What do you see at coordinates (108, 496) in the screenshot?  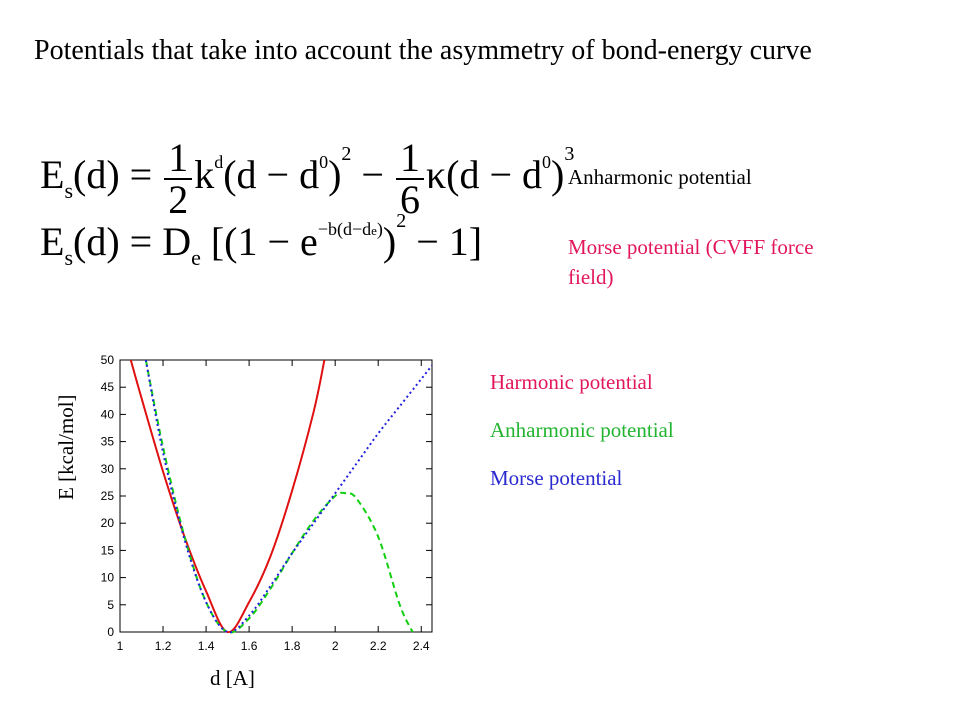 I see `y-tick-label: 25` at bounding box center [108, 496].